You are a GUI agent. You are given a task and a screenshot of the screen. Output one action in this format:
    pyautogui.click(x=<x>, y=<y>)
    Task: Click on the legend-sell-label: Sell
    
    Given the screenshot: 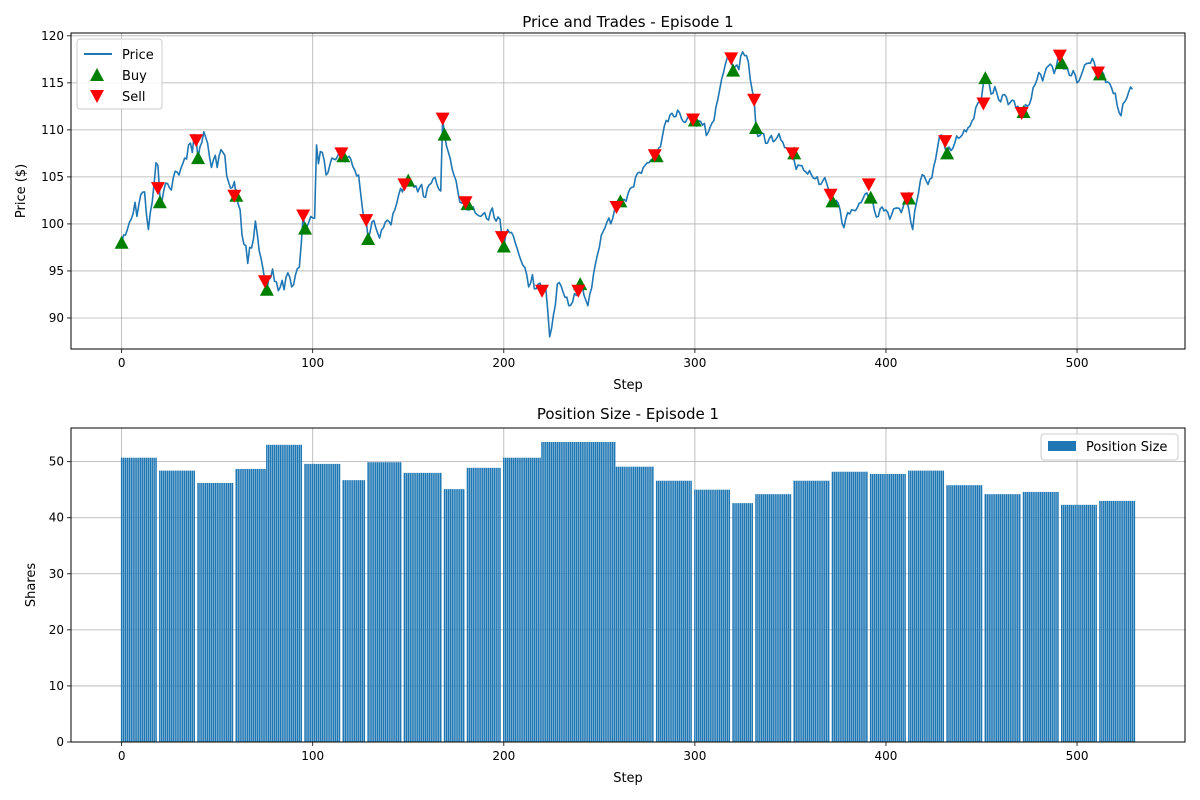 What is the action you would take?
    pyautogui.click(x=133, y=97)
    